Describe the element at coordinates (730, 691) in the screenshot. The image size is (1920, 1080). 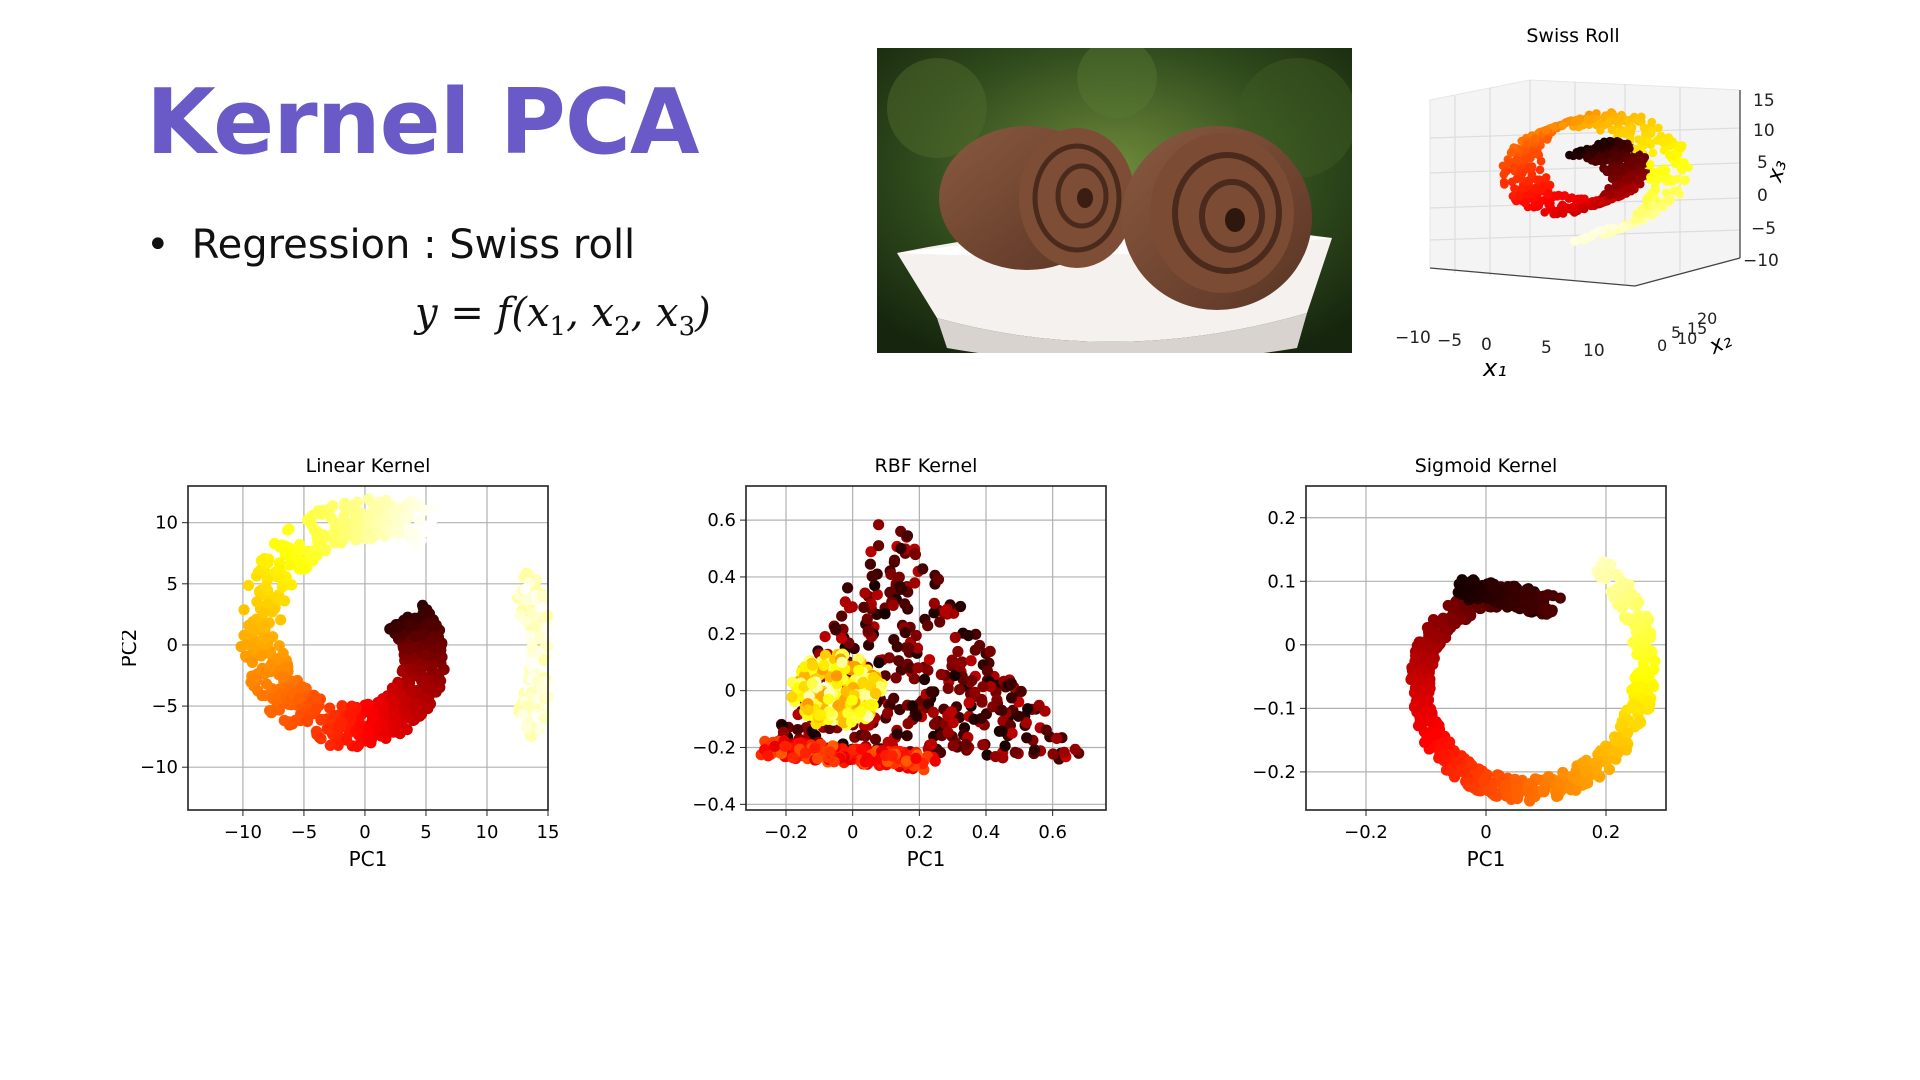
I see `y-tick-label: 0` at that location.